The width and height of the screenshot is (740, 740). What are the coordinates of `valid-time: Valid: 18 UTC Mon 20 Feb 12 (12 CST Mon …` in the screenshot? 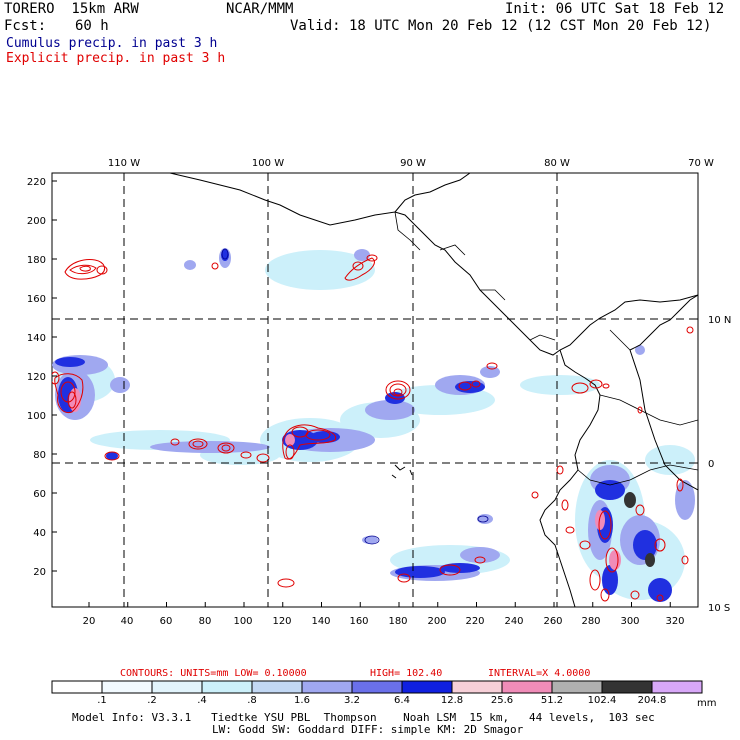 It's located at (501, 26).